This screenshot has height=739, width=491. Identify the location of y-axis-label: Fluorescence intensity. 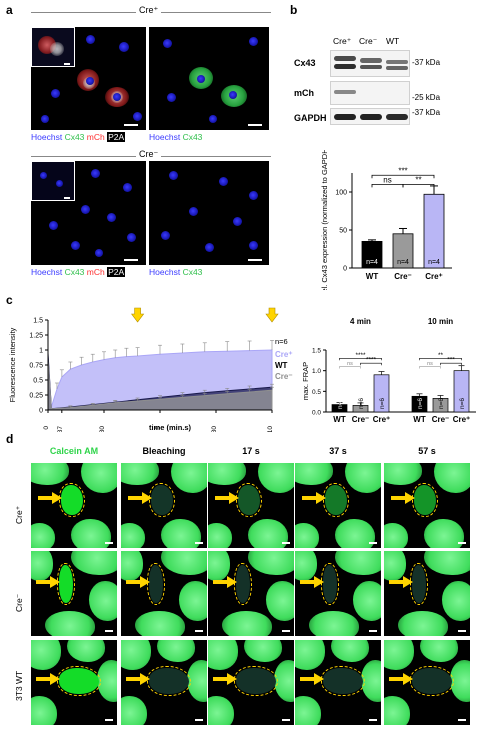
(12, 364).